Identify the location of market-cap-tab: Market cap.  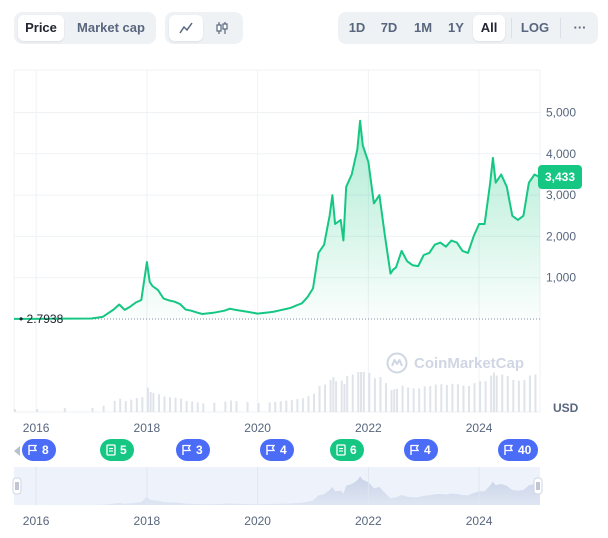
(111, 27).